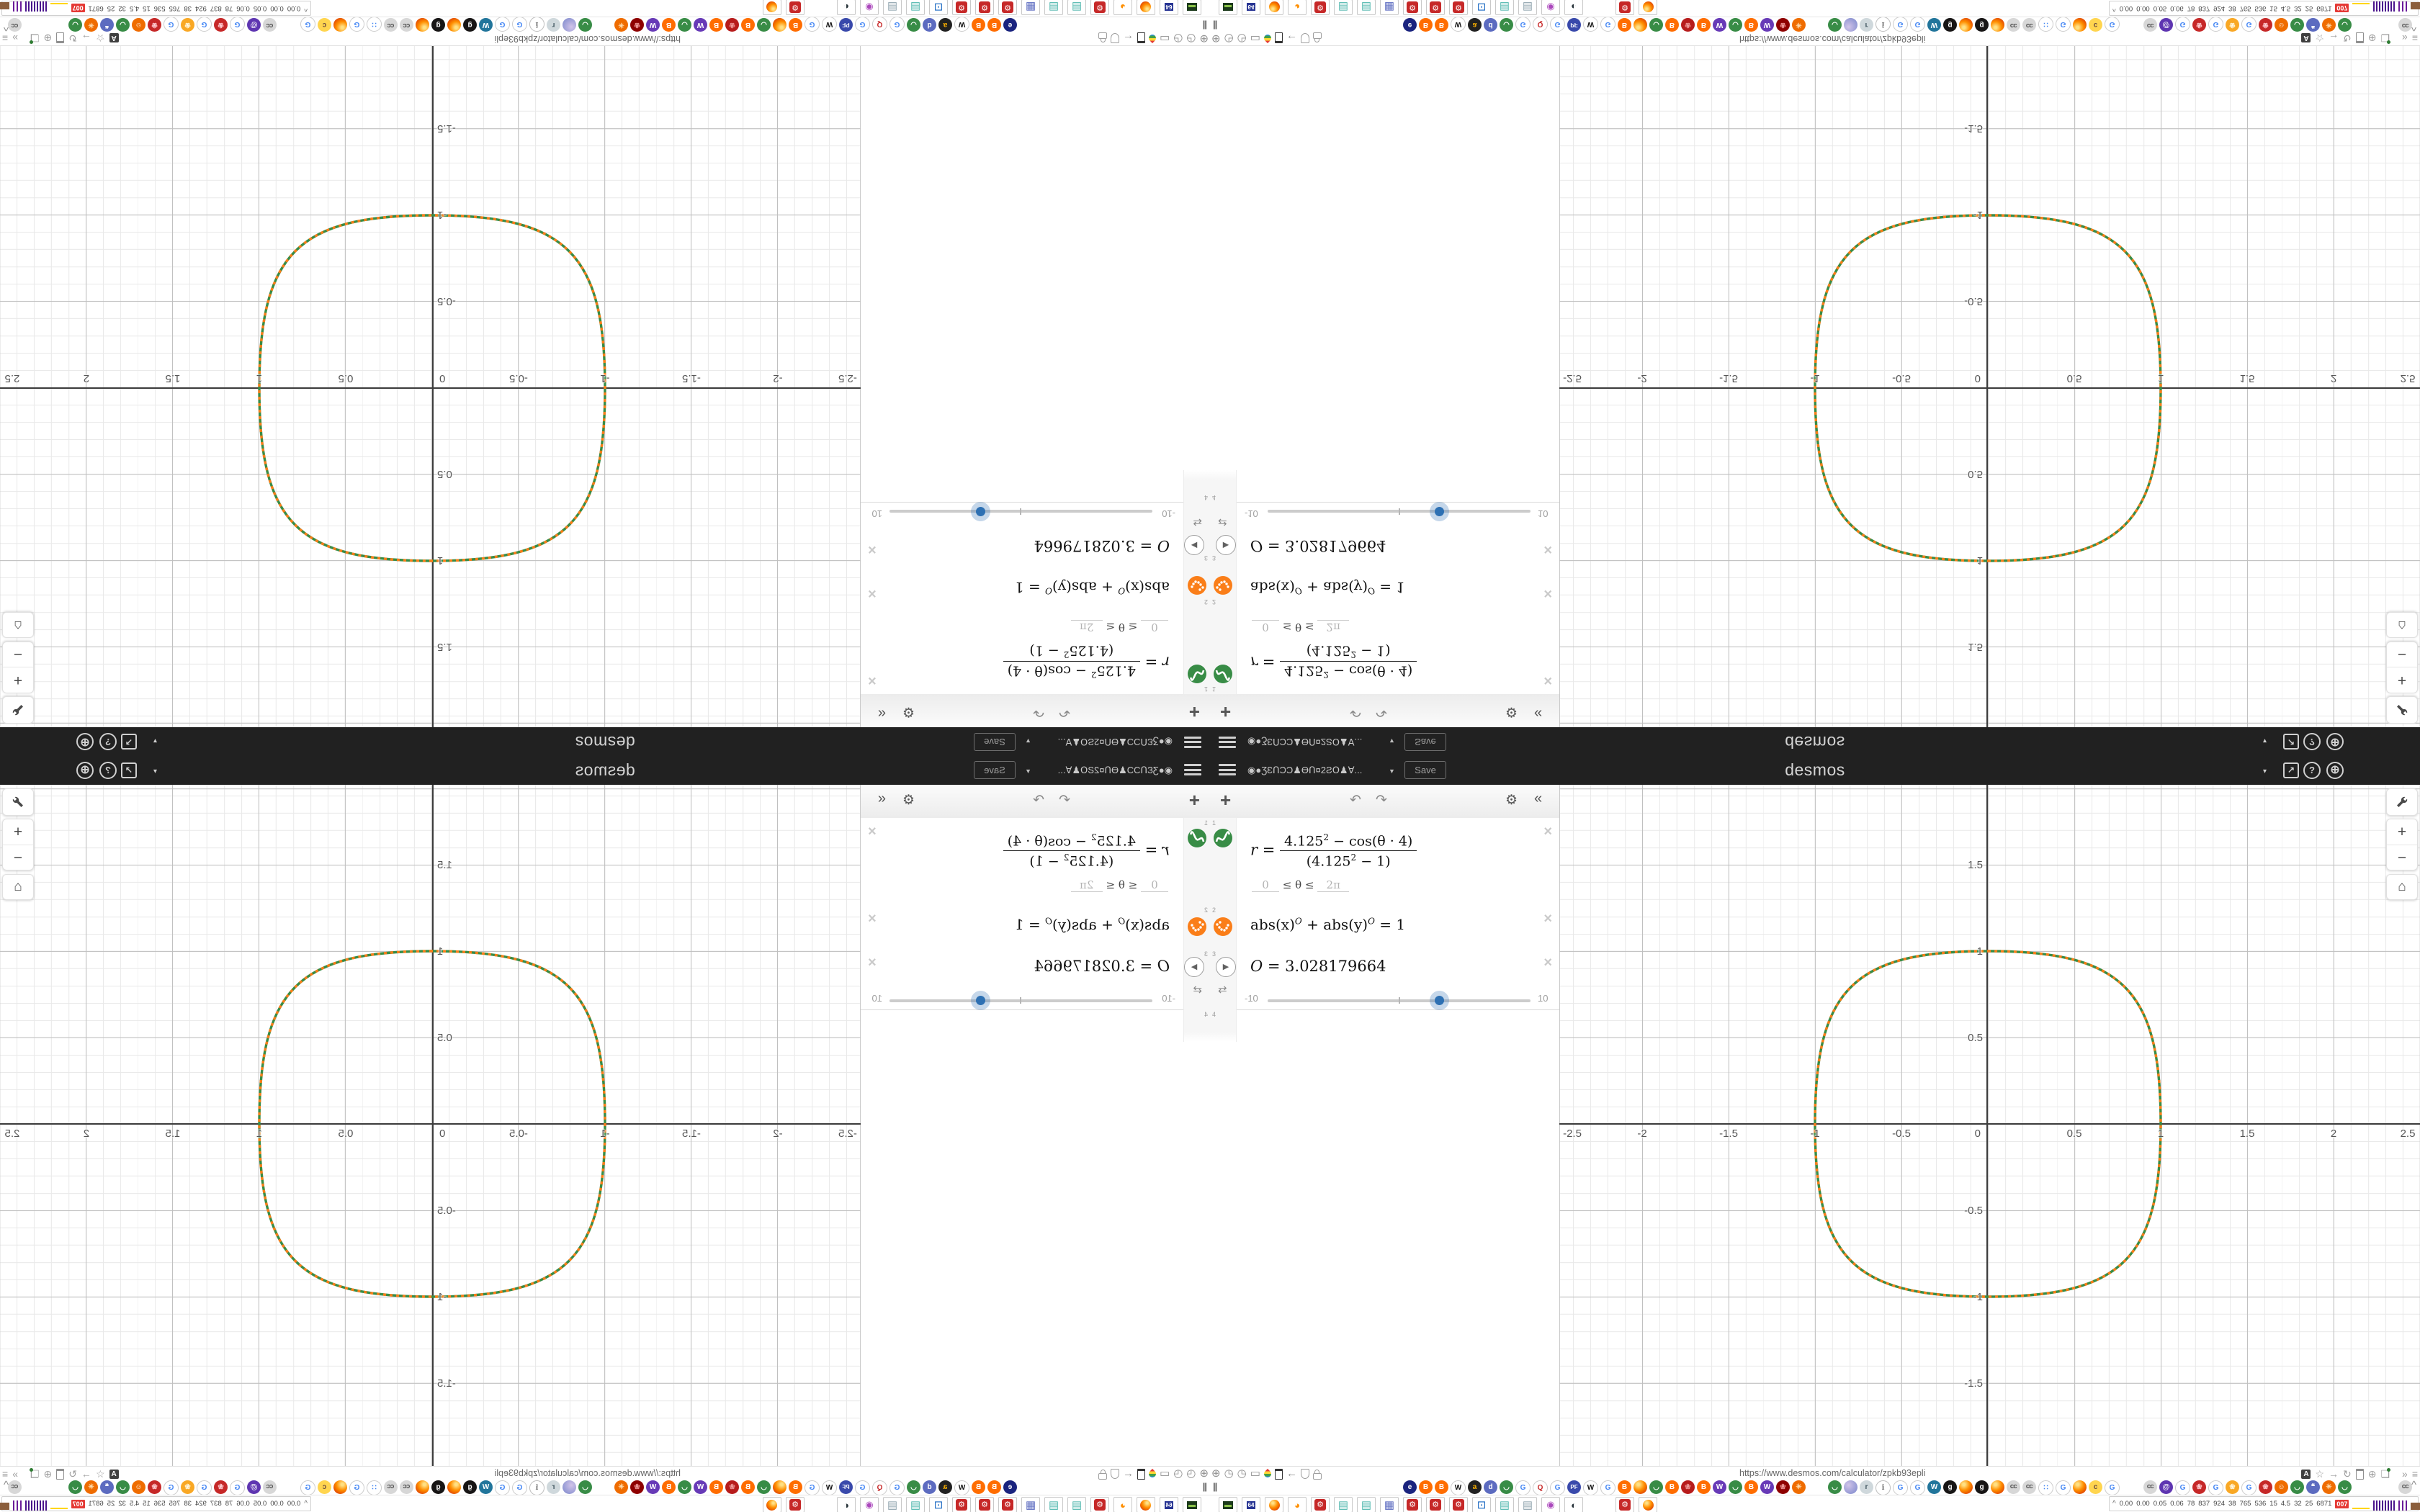 This screenshot has height=1512, width=2420. I want to click on zoom-out-button: −, so click(2402, 857).